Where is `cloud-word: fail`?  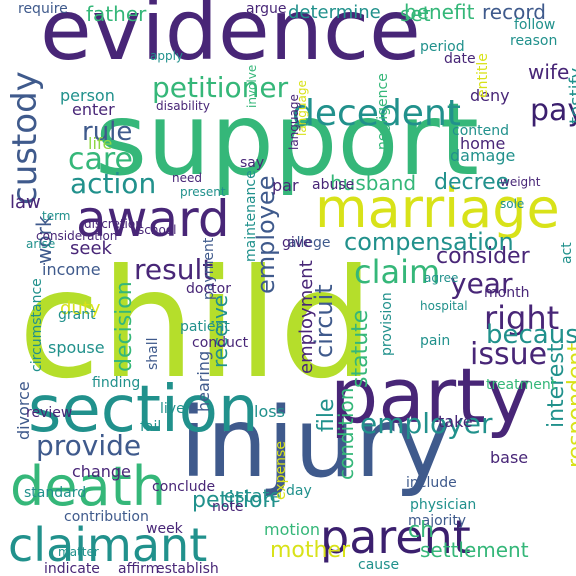
cloud-word: fail is located at coordinates (151, 427).